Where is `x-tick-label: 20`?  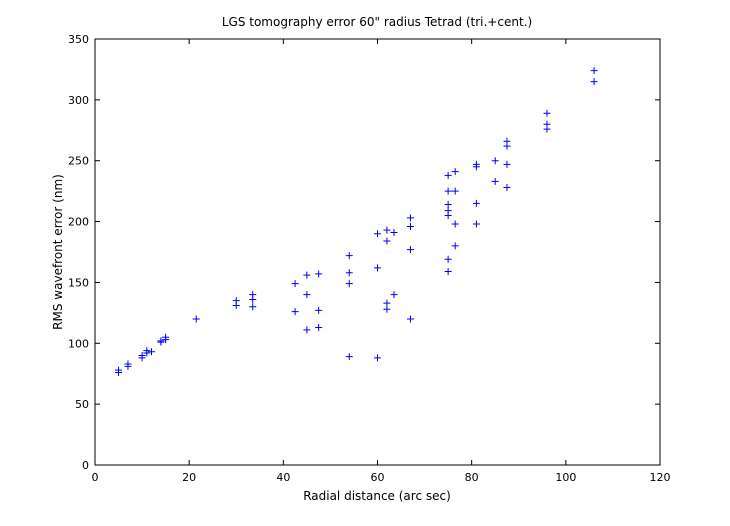 x-tick-label: 20 is located at coordinates (189, 477).